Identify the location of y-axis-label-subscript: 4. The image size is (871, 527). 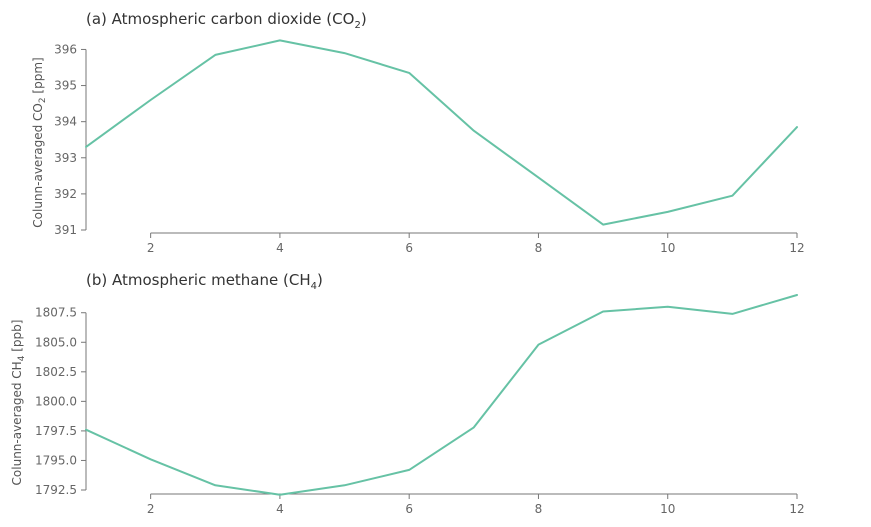
(22, 358).